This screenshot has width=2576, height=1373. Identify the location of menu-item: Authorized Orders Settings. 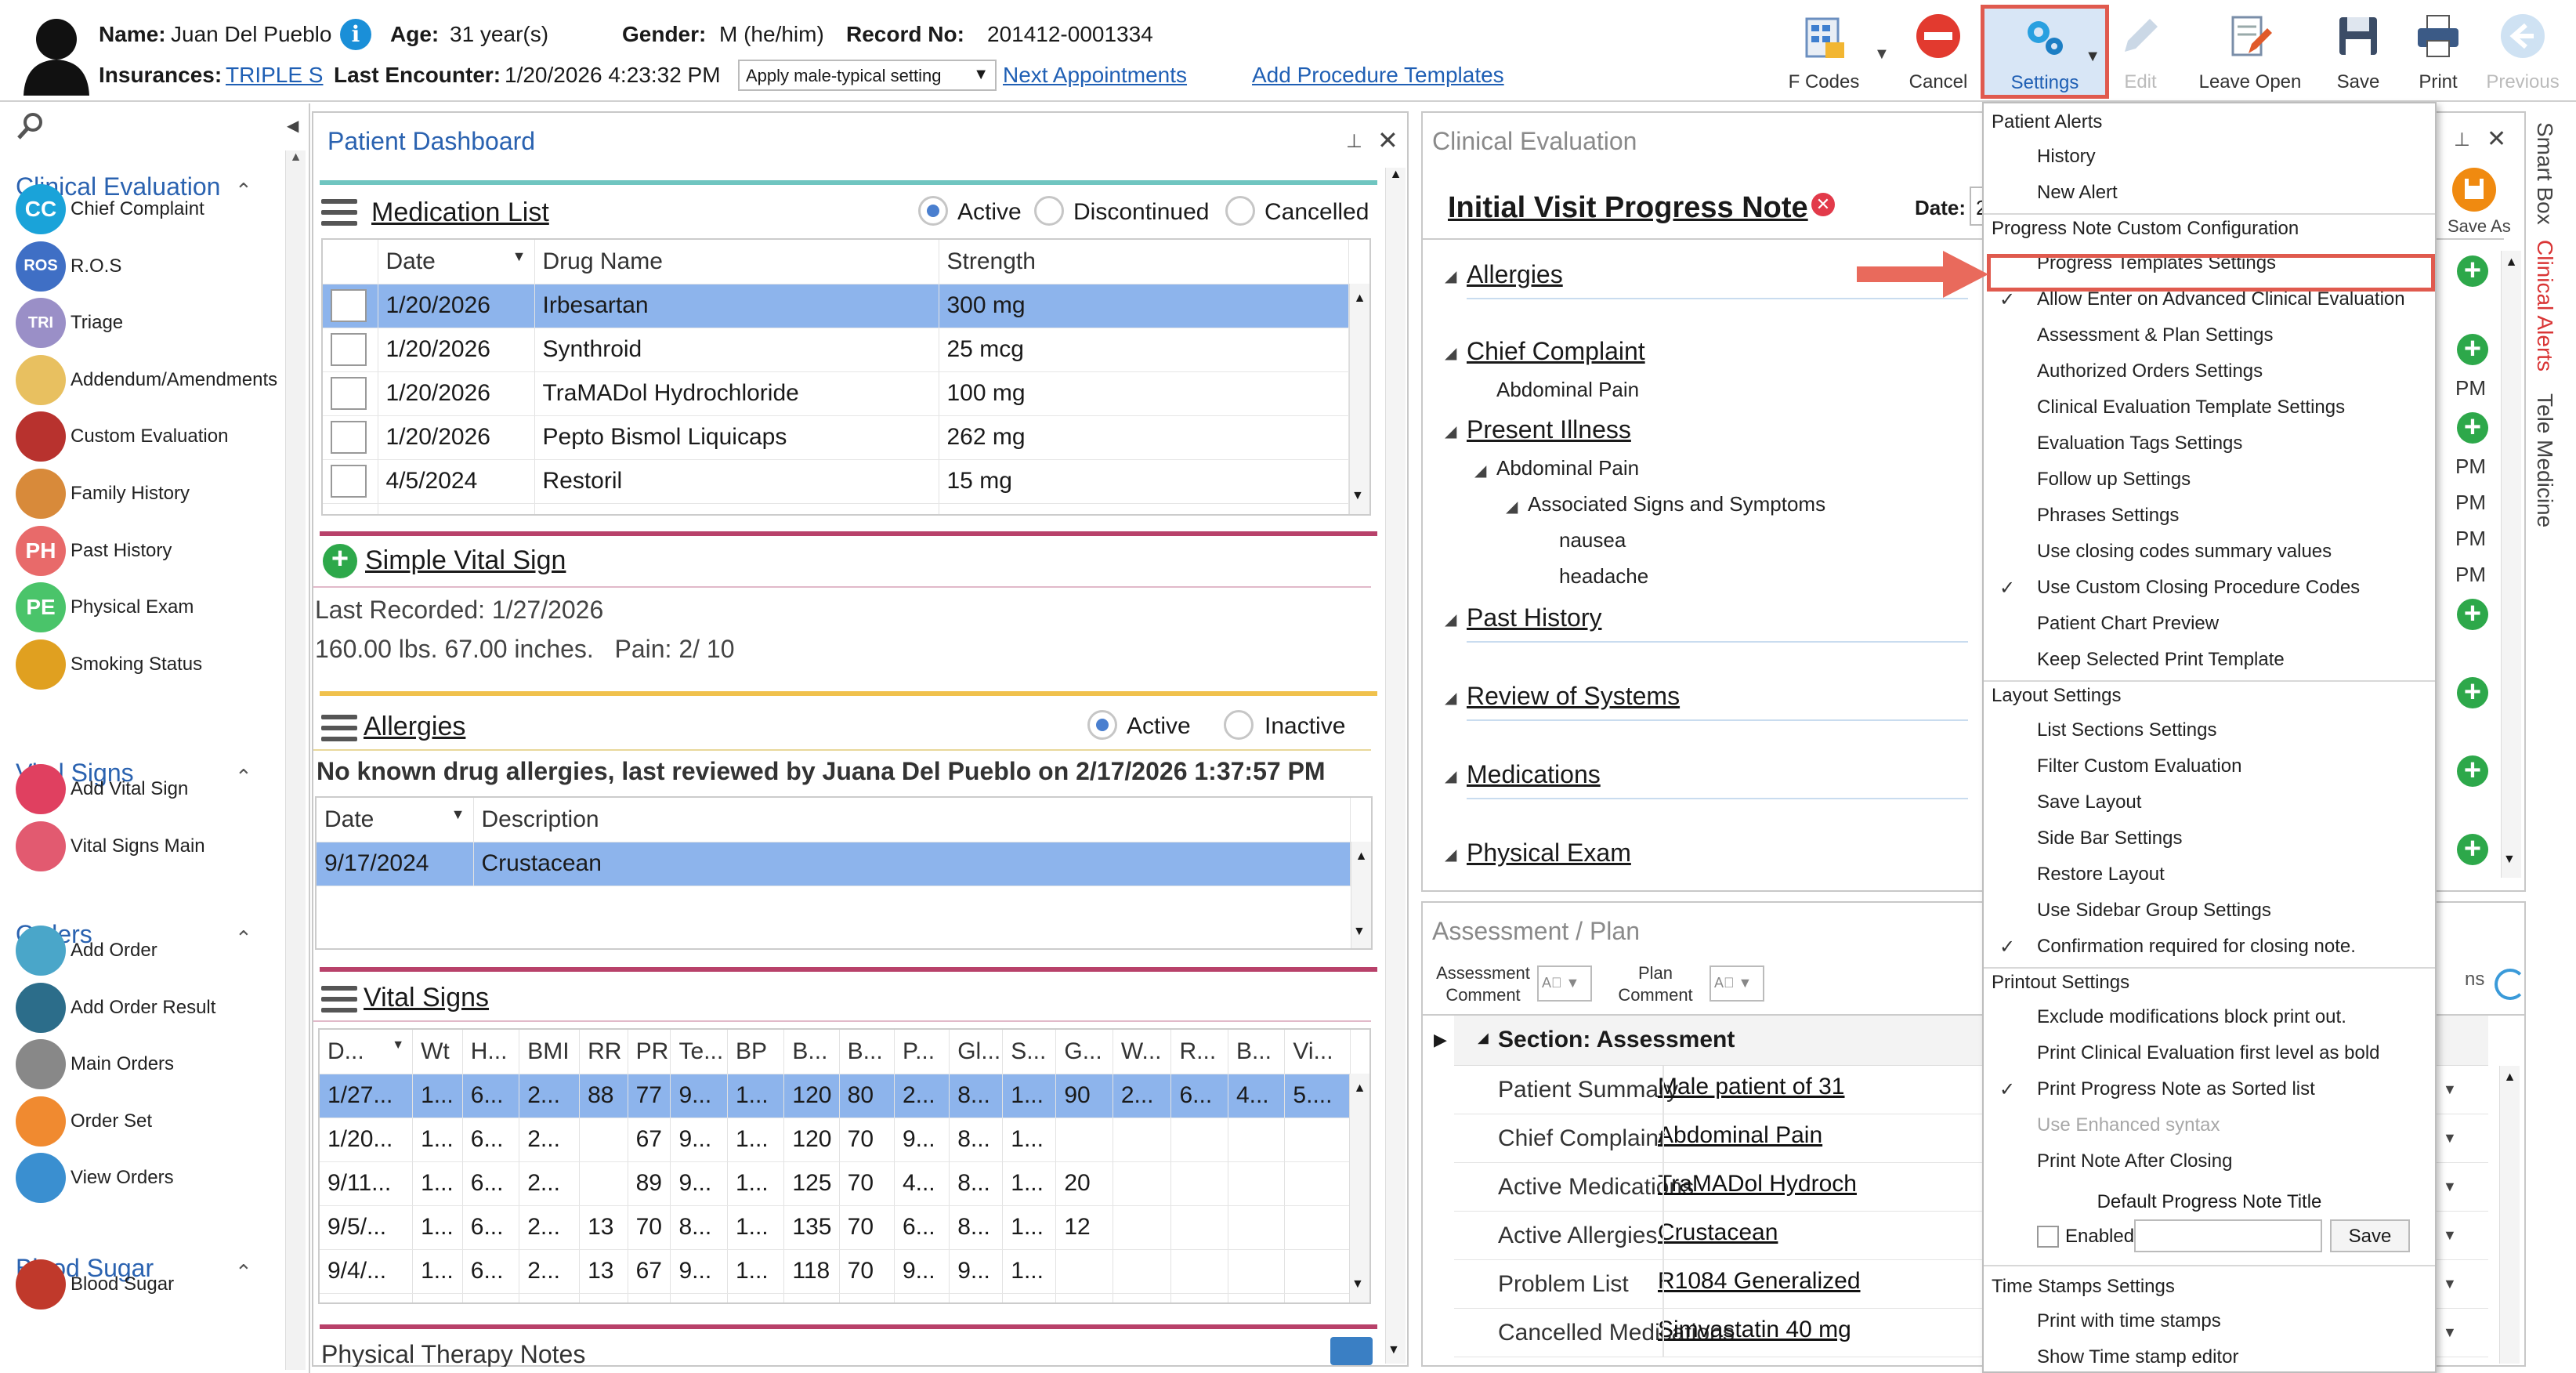
(2150, 371).